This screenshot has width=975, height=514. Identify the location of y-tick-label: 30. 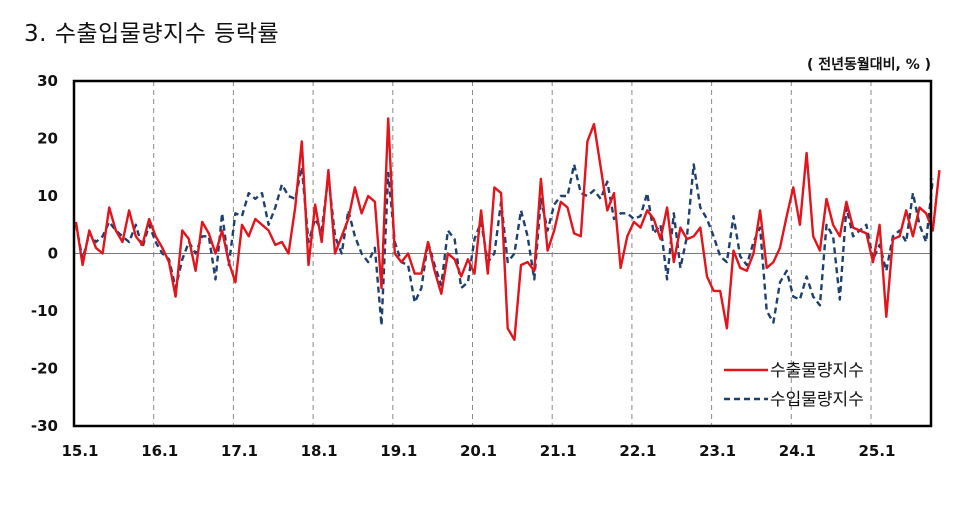
(47, 81).